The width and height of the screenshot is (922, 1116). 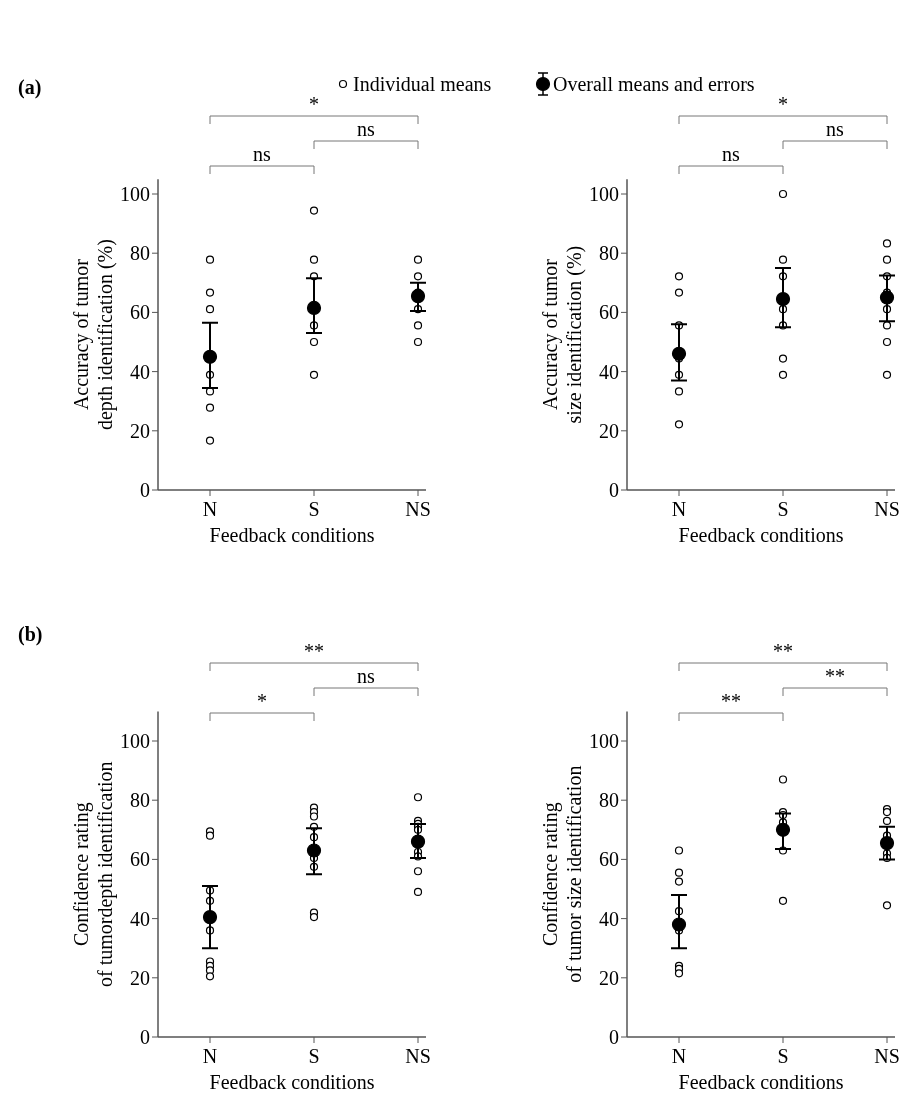 I want to click on annotation: **, so click(x=731, y=701).